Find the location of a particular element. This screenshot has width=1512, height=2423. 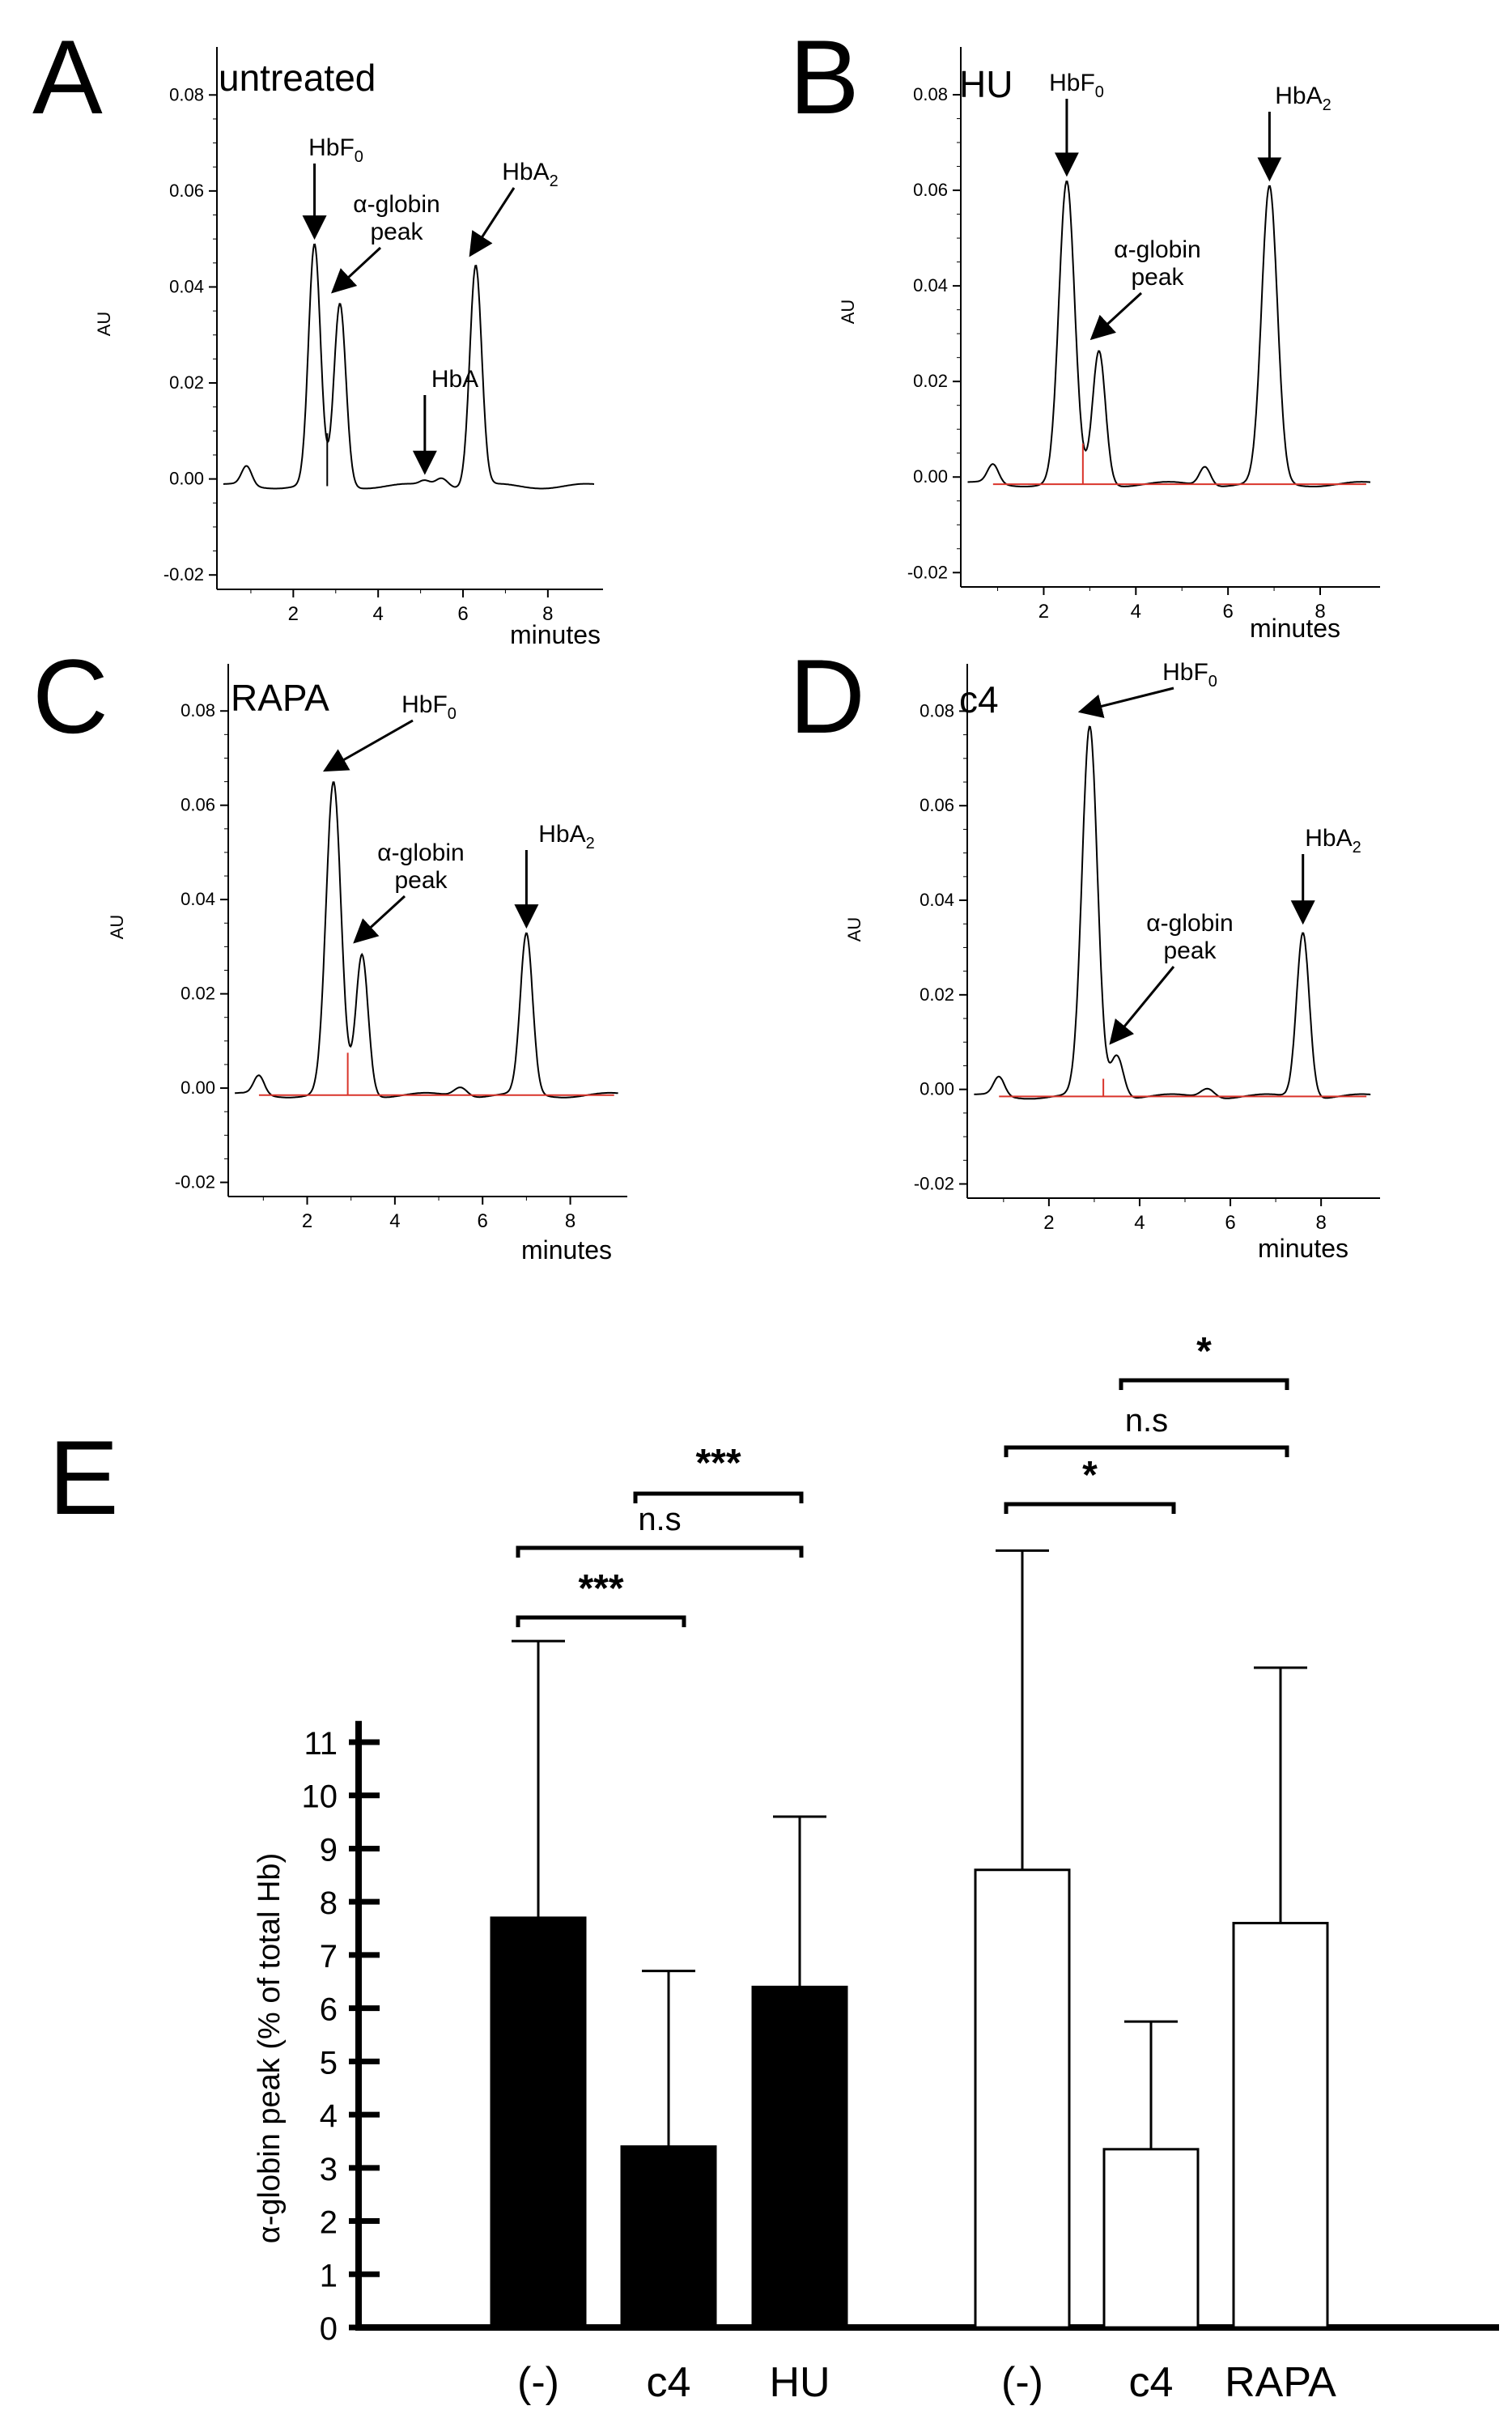

significance-label: * is located at coordinates (1204, 1351).